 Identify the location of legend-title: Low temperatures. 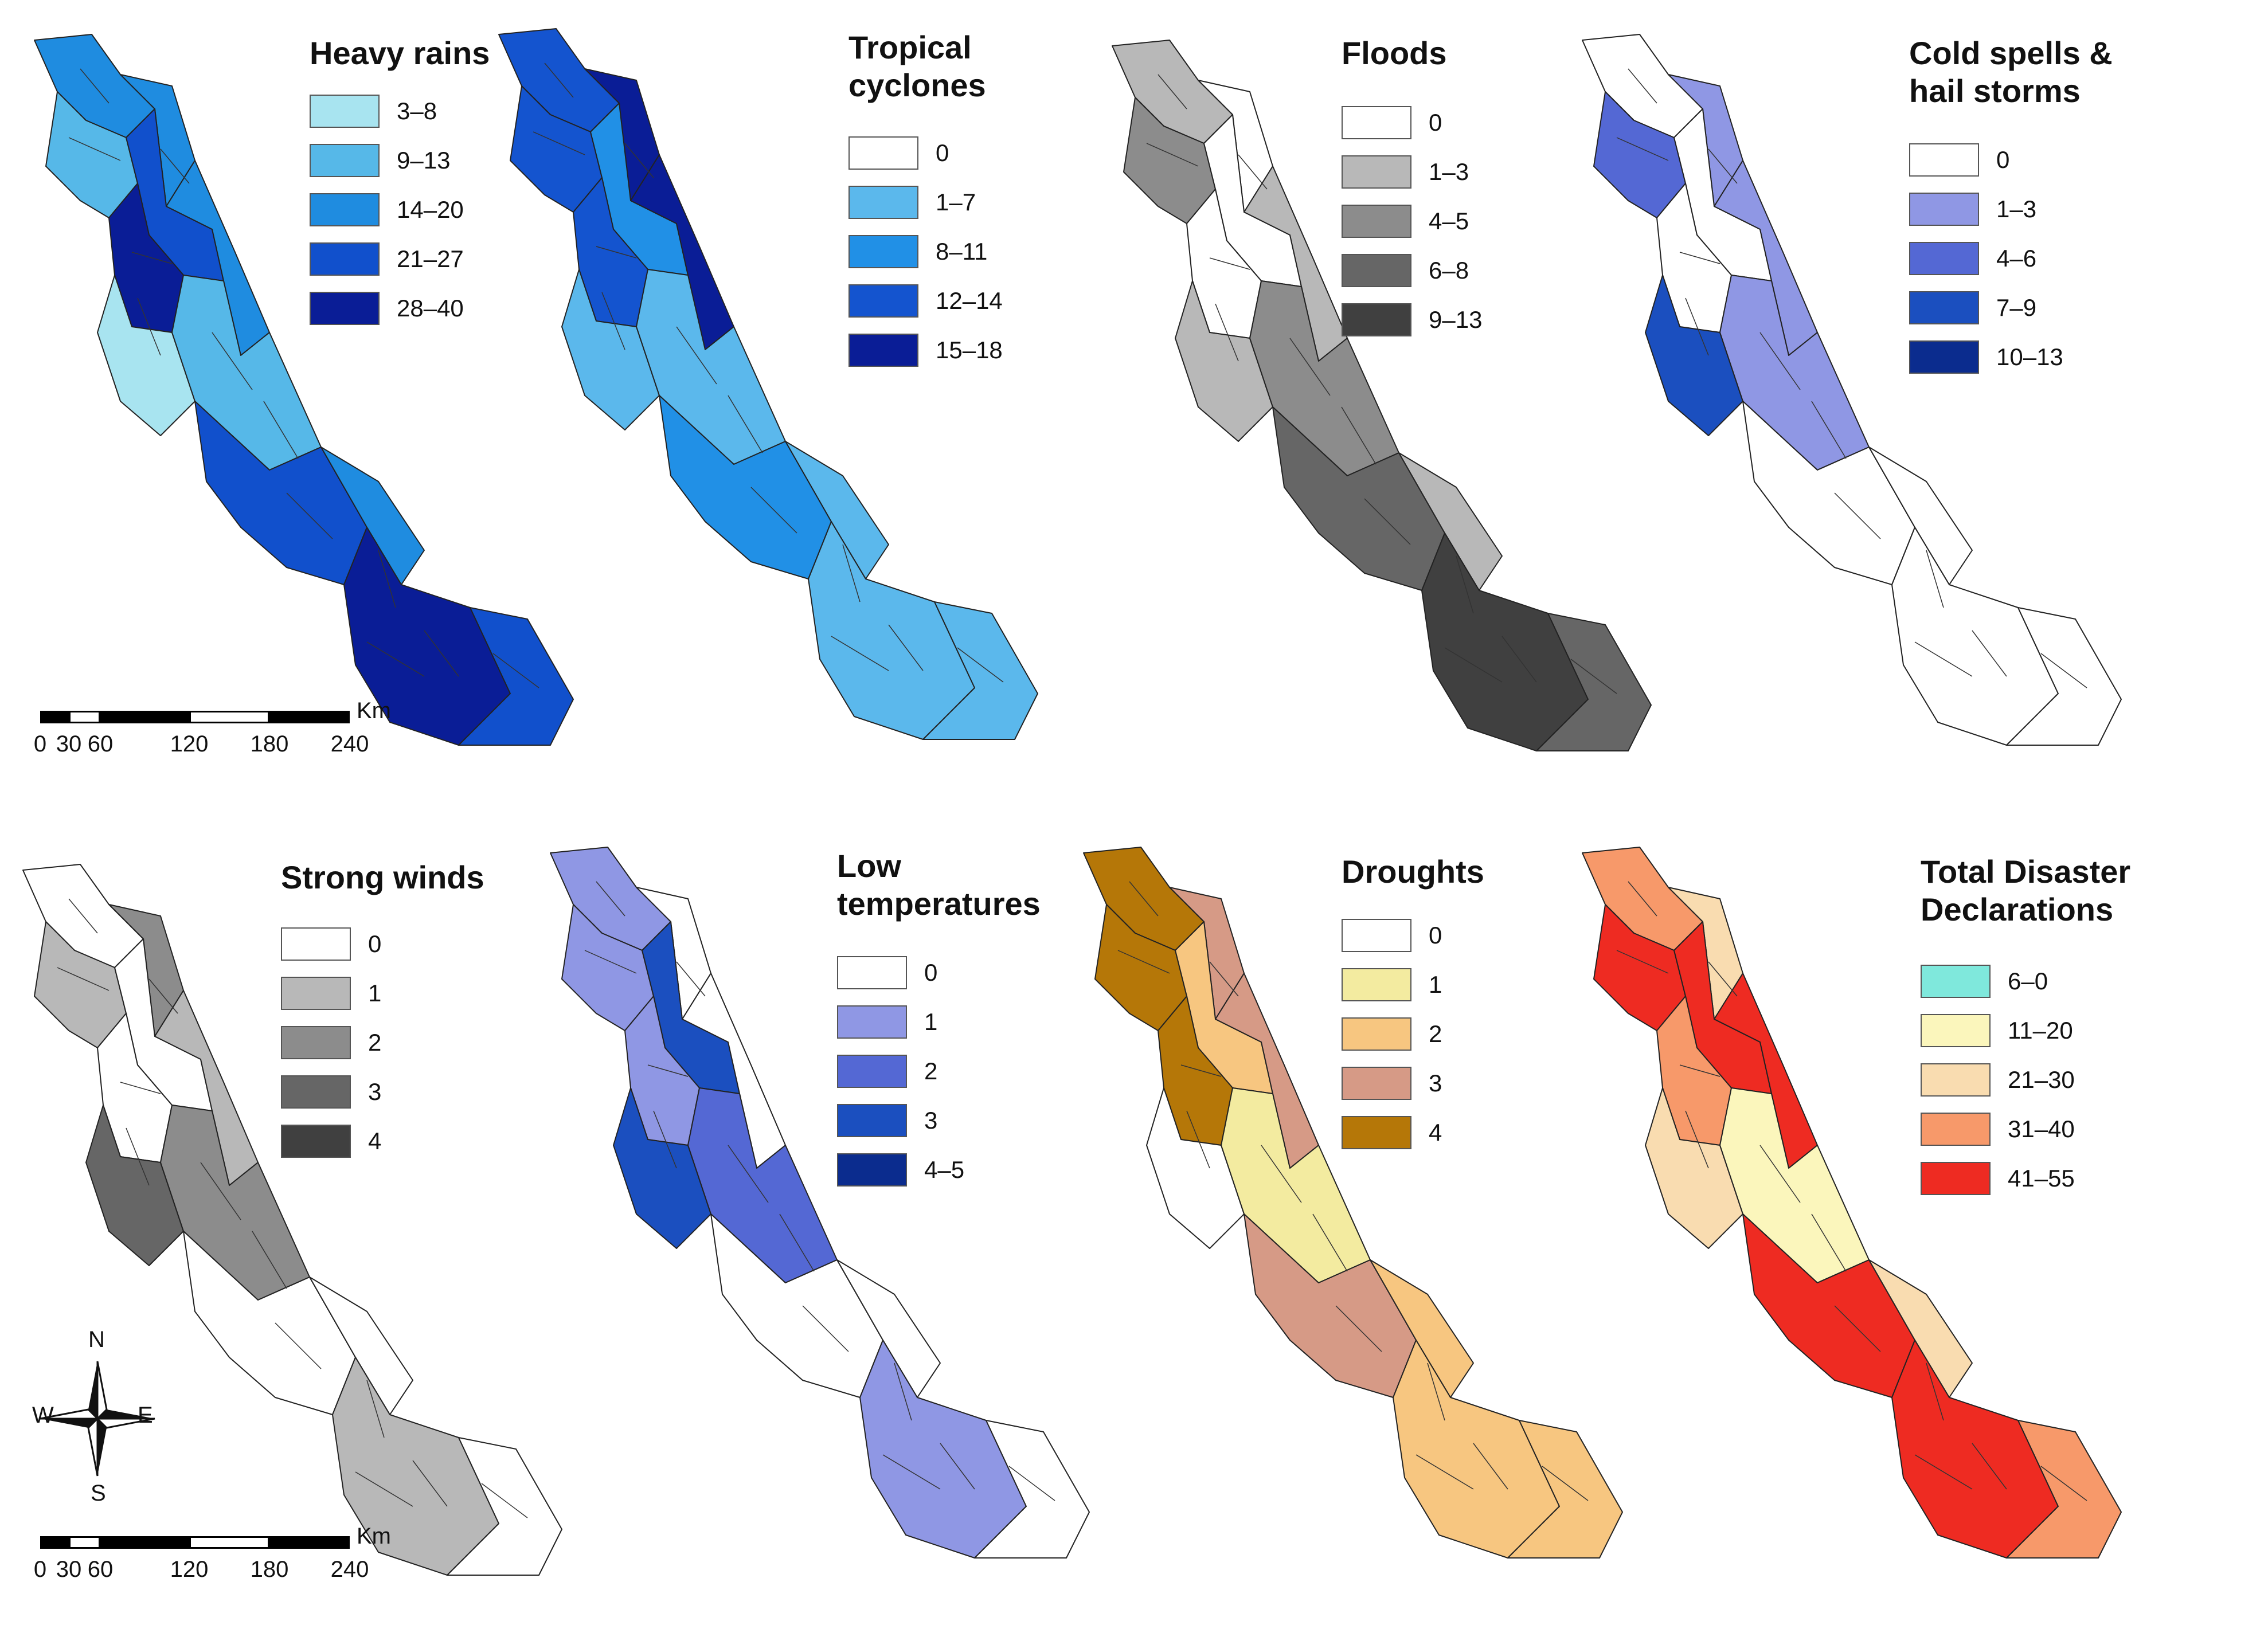
(939, 885).